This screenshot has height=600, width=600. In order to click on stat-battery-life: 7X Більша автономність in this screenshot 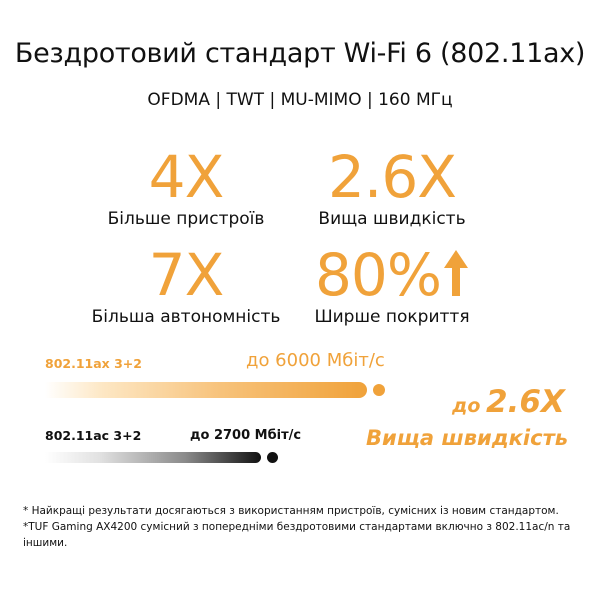, I will do `click(186, 286)`.